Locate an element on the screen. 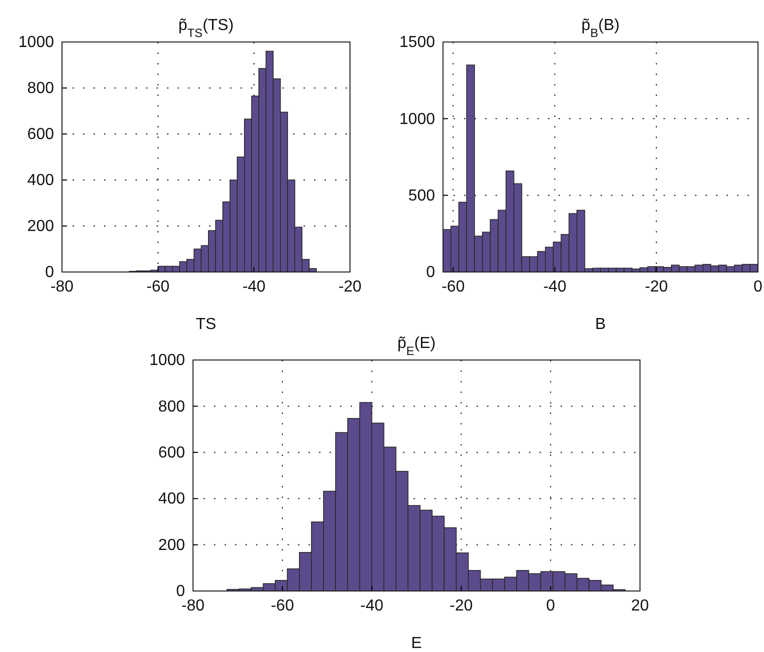  y-tick-label: 0 is located at coordinates (431, 273).